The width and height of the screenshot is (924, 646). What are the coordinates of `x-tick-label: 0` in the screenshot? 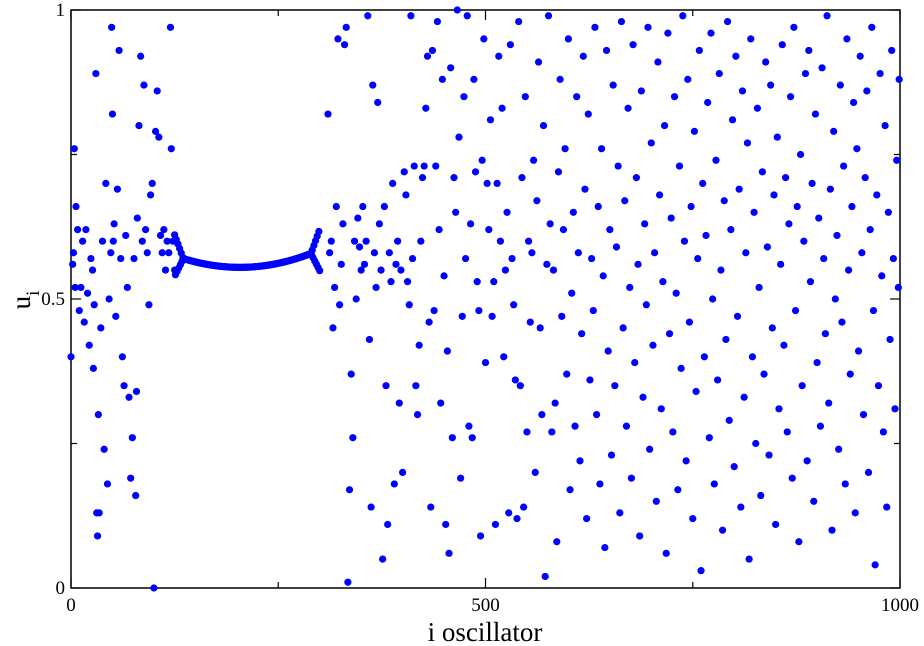 It's located at (71, 605).